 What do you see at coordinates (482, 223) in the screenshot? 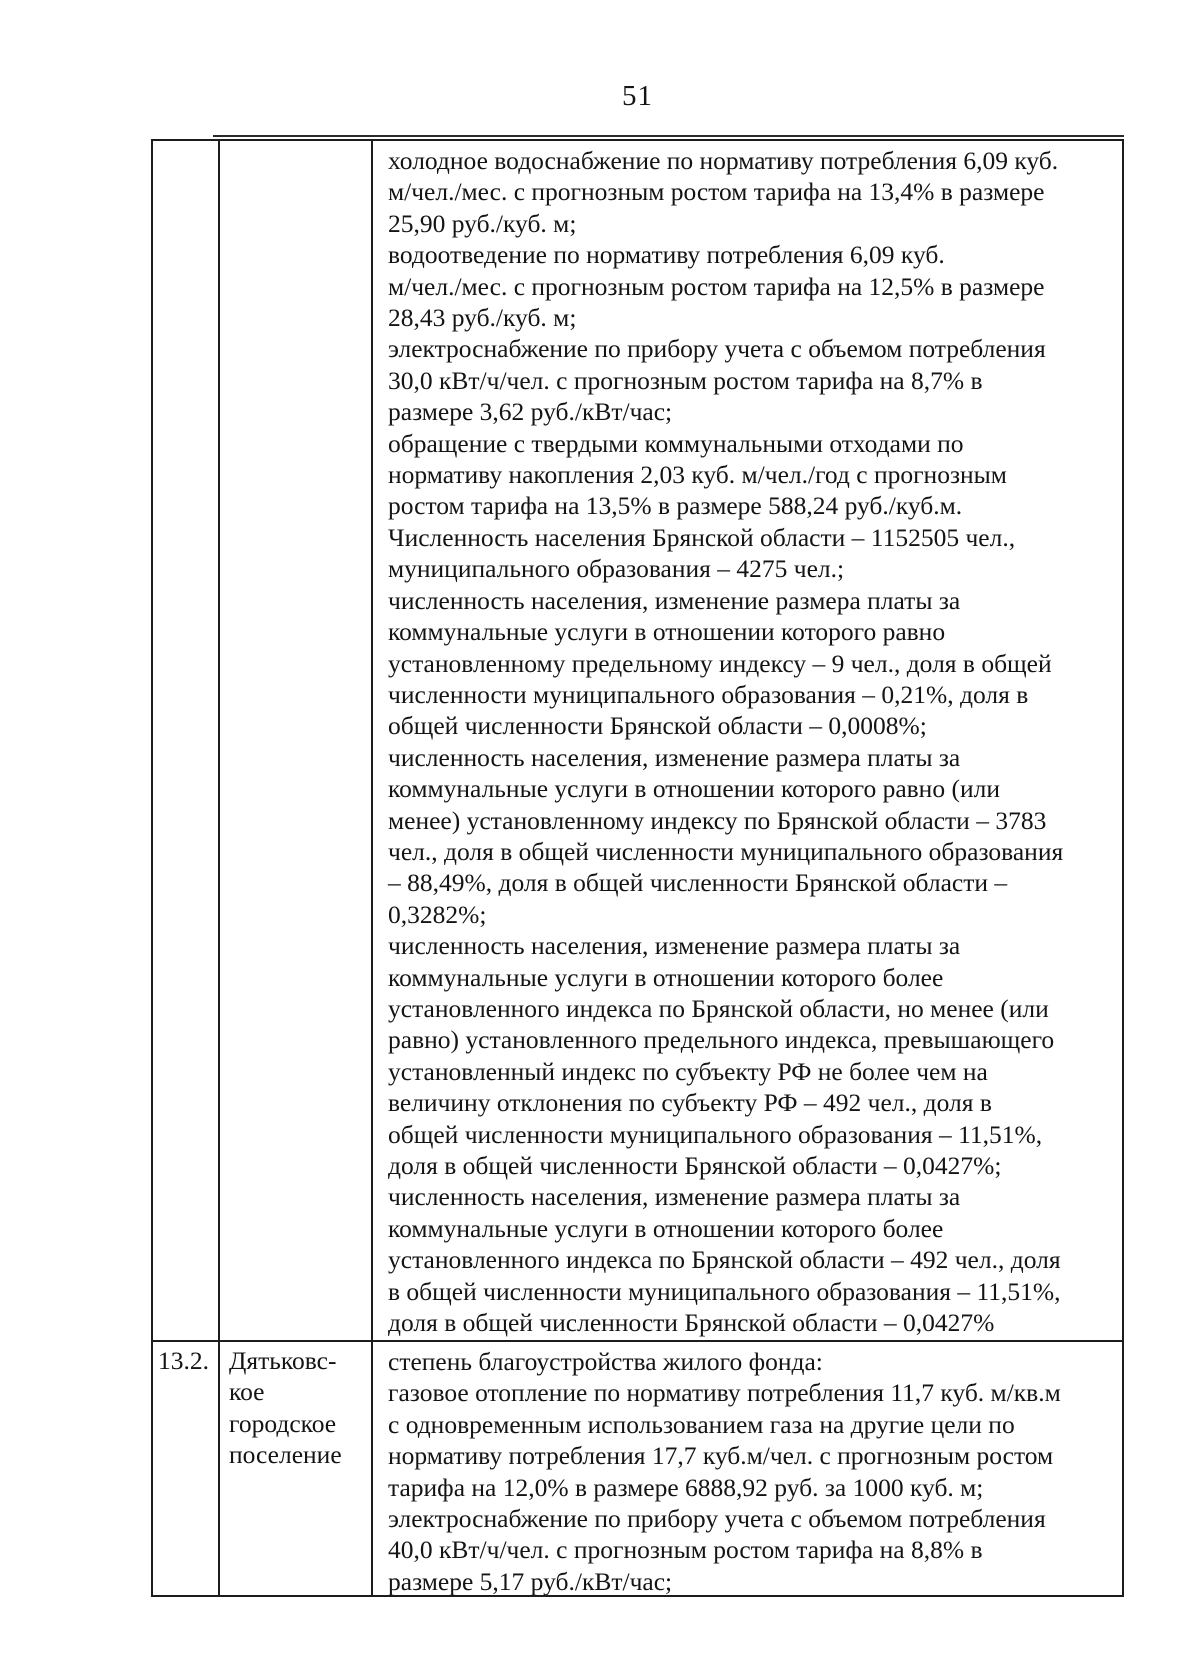
I see `text-line: 25,90 руб./куб. м;` at bounding box center [482, 223].